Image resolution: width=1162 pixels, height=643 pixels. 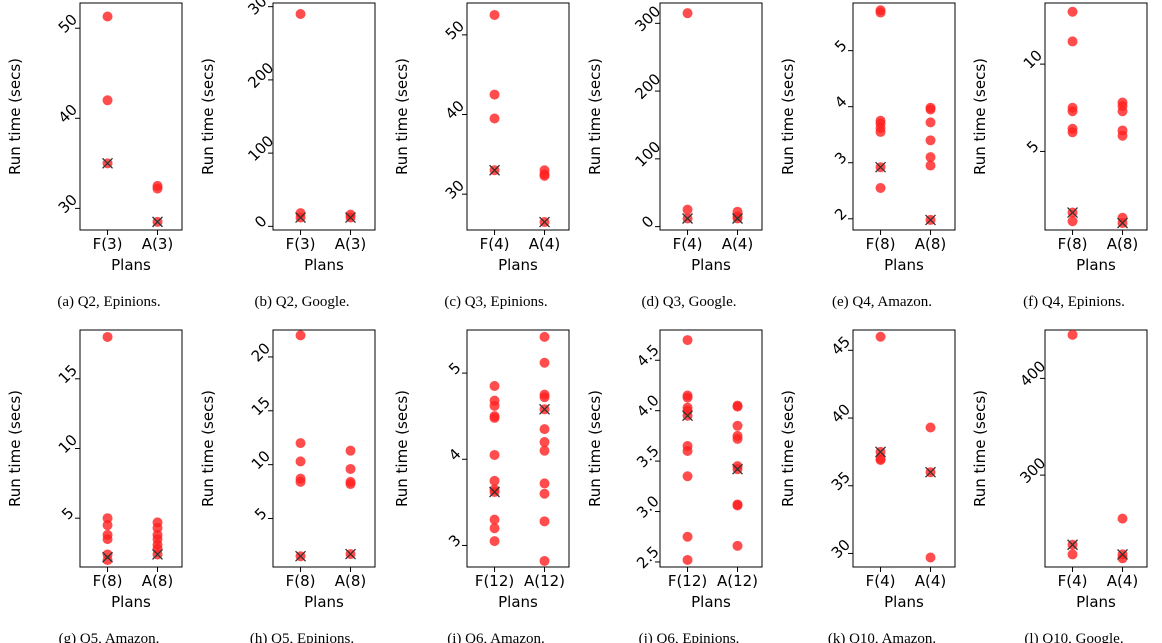 I want to click on y-tick-label: 45, so click(x=841, y=346).